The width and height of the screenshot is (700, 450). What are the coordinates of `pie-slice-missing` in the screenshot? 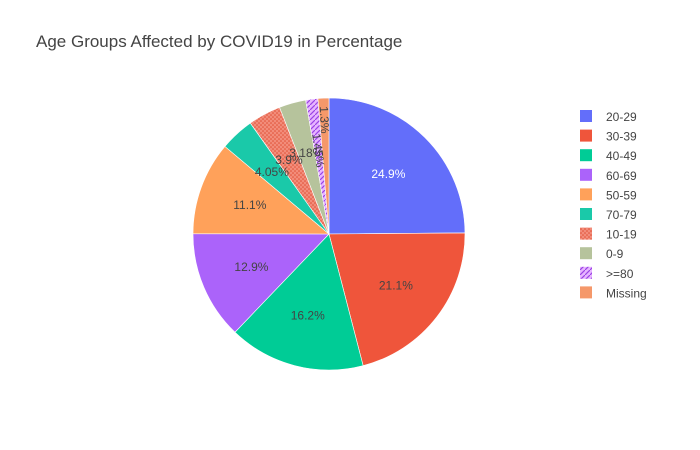 It's located at (323, 166).